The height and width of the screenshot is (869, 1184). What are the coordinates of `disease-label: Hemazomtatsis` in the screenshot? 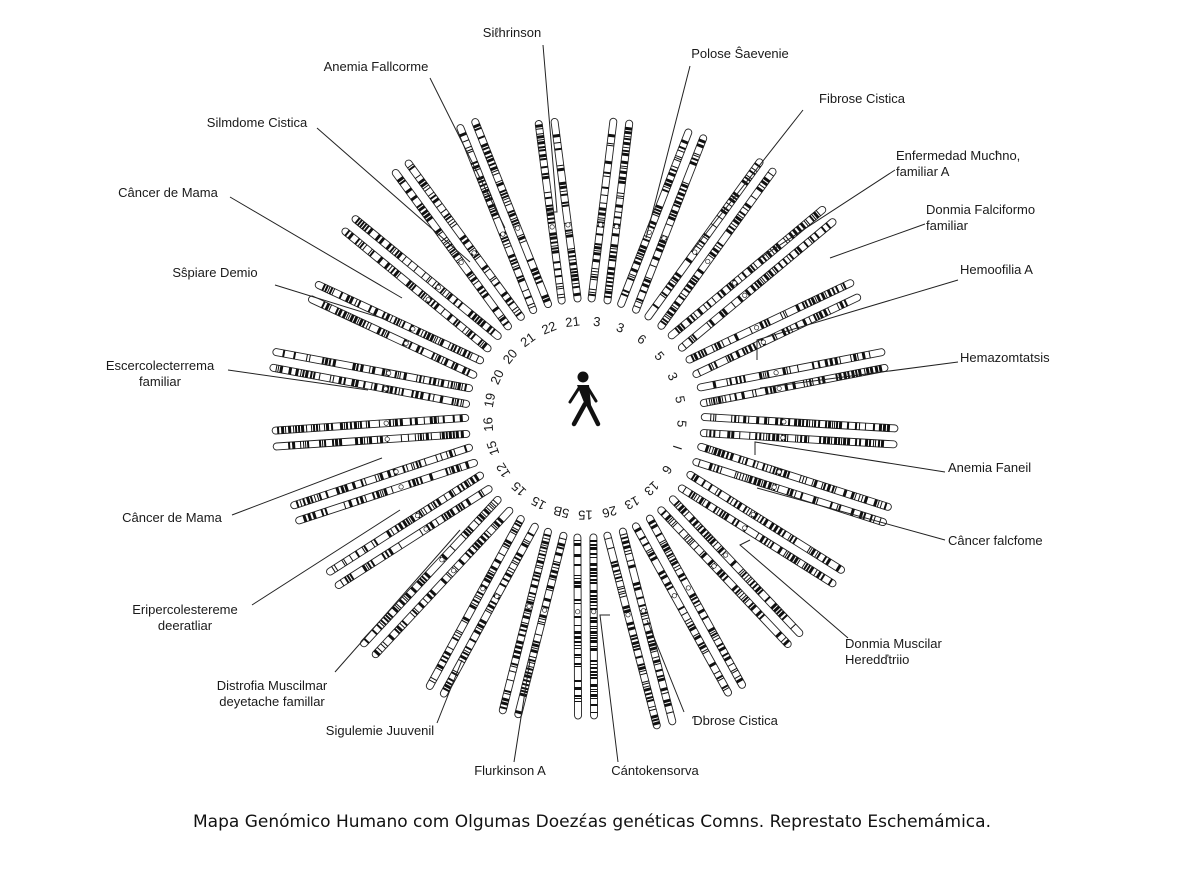 It's located at (1005, 357).